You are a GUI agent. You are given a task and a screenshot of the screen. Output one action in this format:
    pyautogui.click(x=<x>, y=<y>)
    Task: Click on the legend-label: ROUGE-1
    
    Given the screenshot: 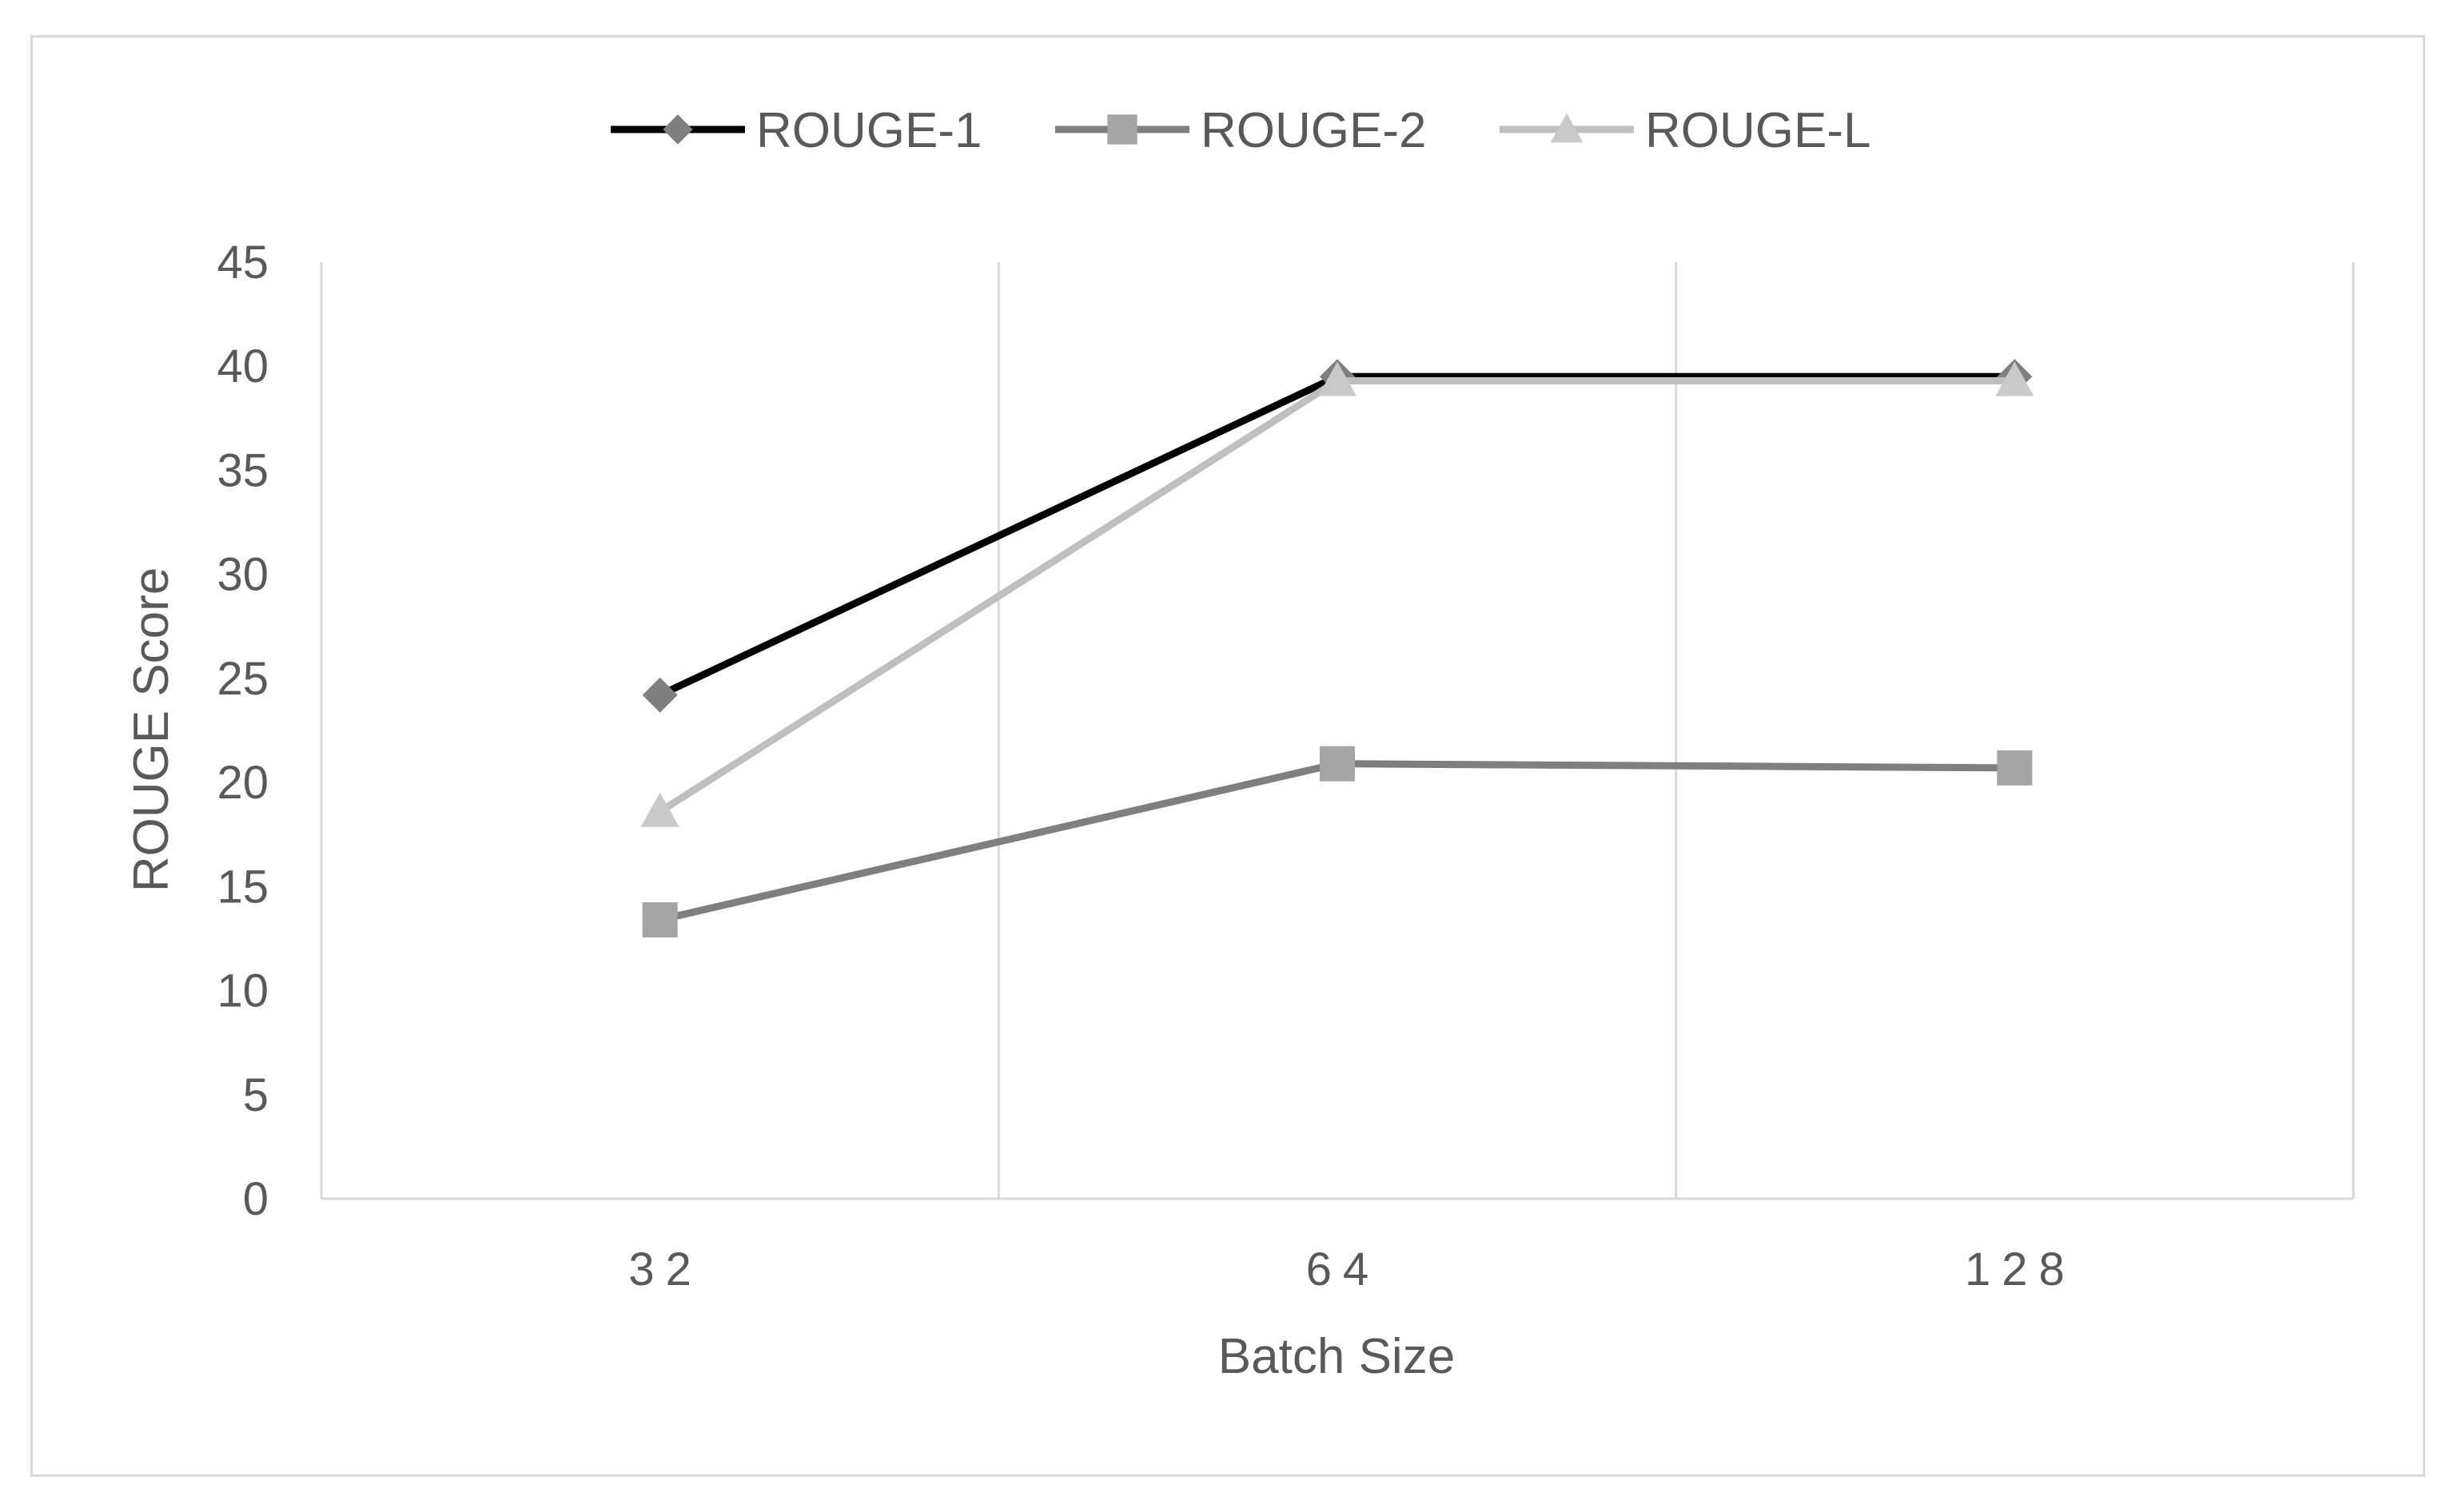 What is the action you would take?
    pyautogui.click(x=869, y=130)
    